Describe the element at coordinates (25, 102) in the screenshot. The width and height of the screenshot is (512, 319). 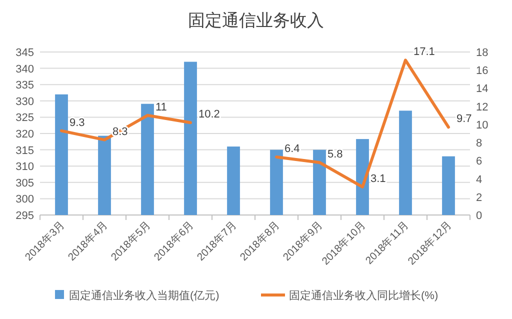
I see `y-tick-label: 330` at that location.